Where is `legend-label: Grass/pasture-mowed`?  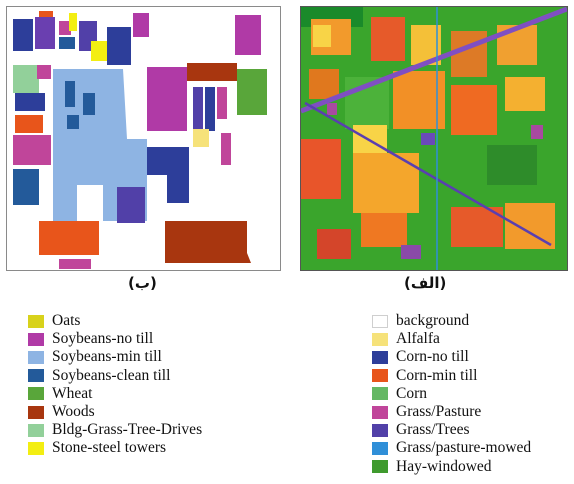 legend-label: Grass/pasture-mowed is located at coordinates (464, 448).